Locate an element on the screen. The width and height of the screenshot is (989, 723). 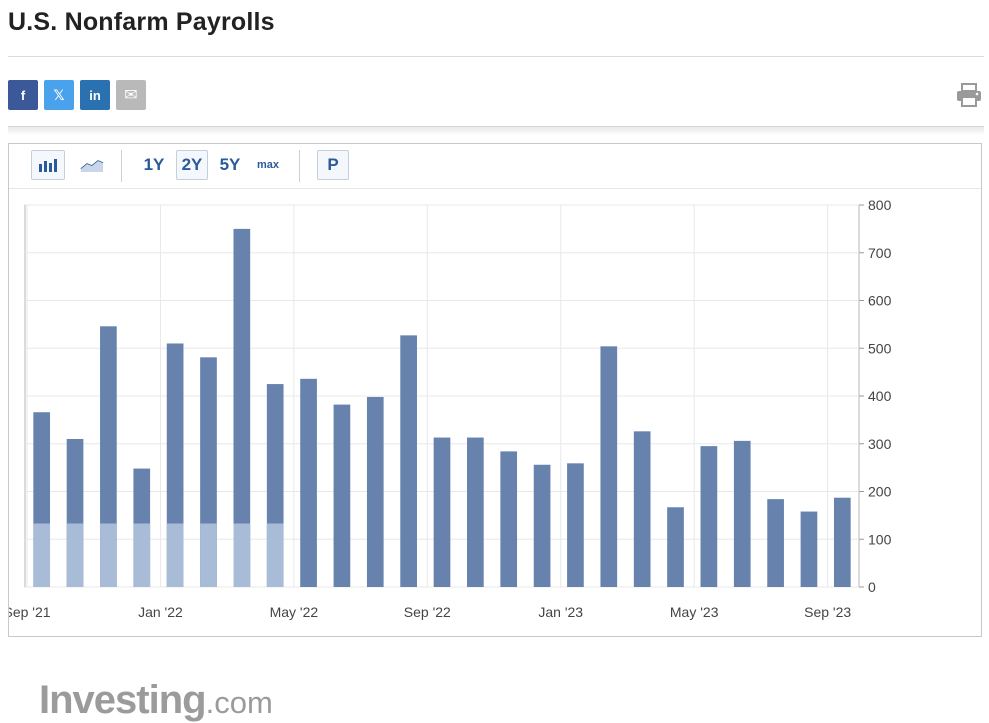
x-icon: 𝕏 is located at coordinates (59, 94).